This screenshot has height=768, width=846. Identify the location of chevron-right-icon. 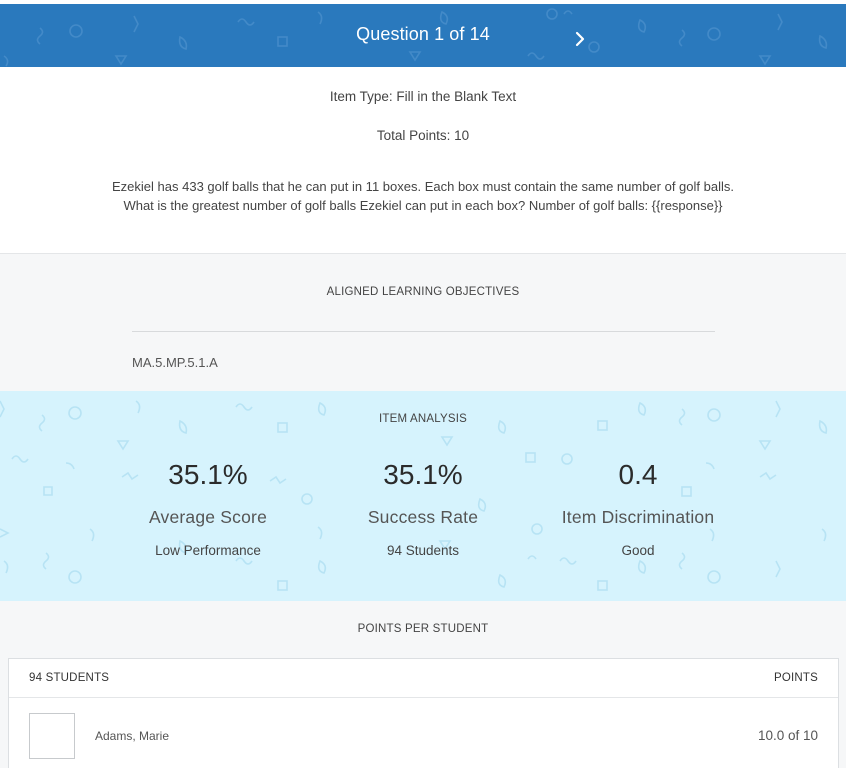
(580, 39).